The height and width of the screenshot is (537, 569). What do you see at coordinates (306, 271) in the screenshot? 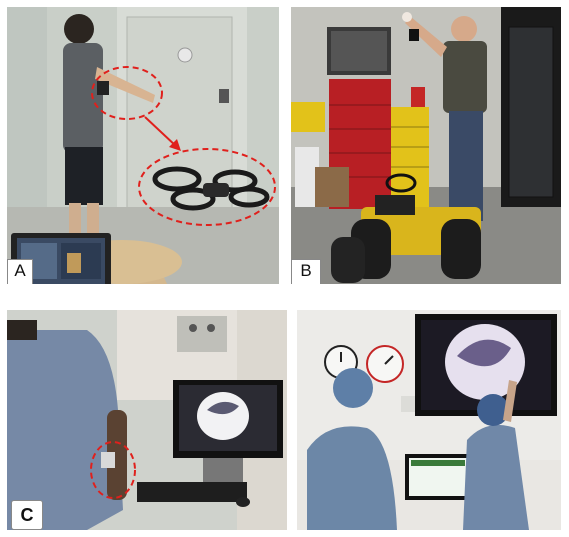
I see `panel-b-label: B` at bounding box center [306, 271].